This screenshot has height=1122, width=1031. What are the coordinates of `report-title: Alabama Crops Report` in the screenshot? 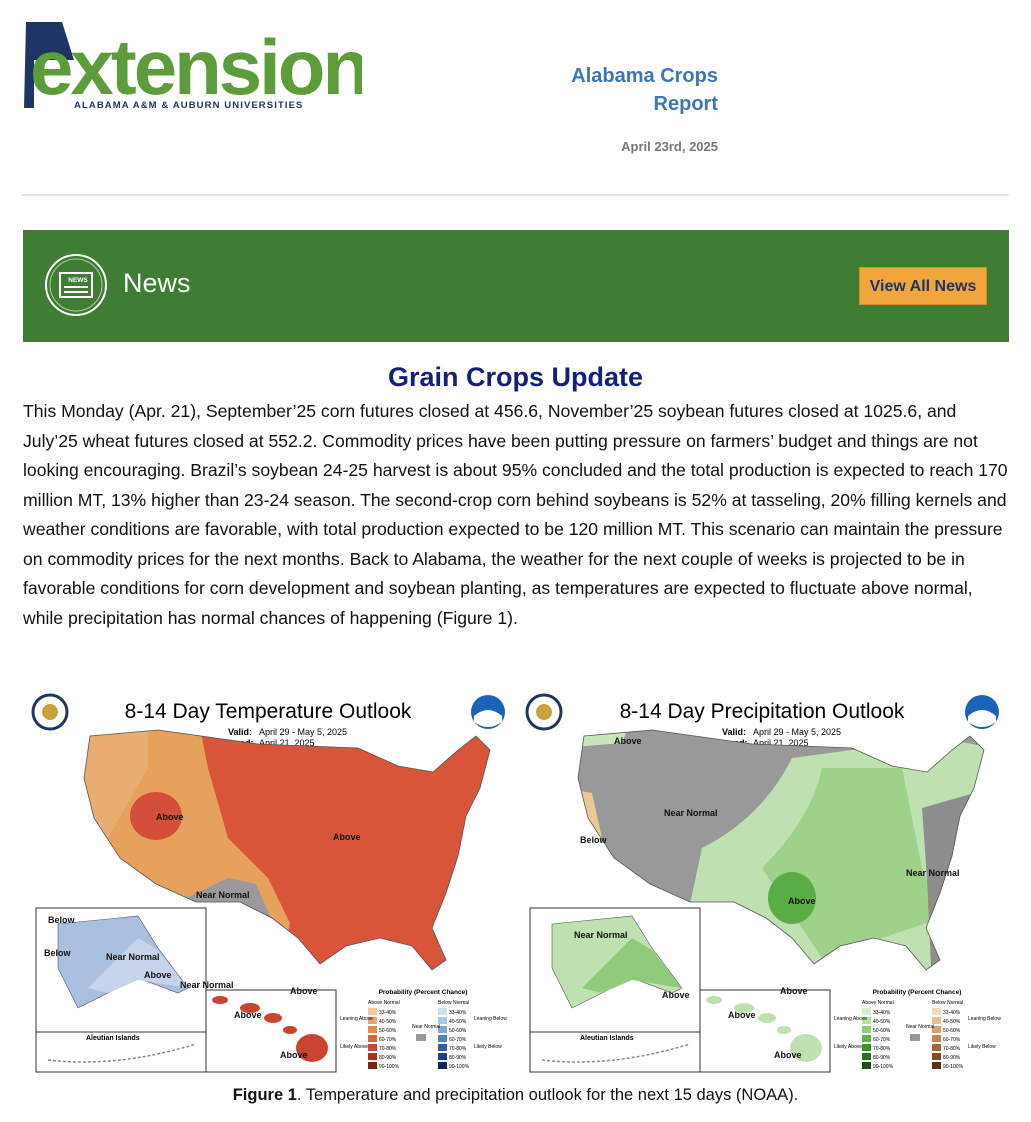 It's located at (644, 90).